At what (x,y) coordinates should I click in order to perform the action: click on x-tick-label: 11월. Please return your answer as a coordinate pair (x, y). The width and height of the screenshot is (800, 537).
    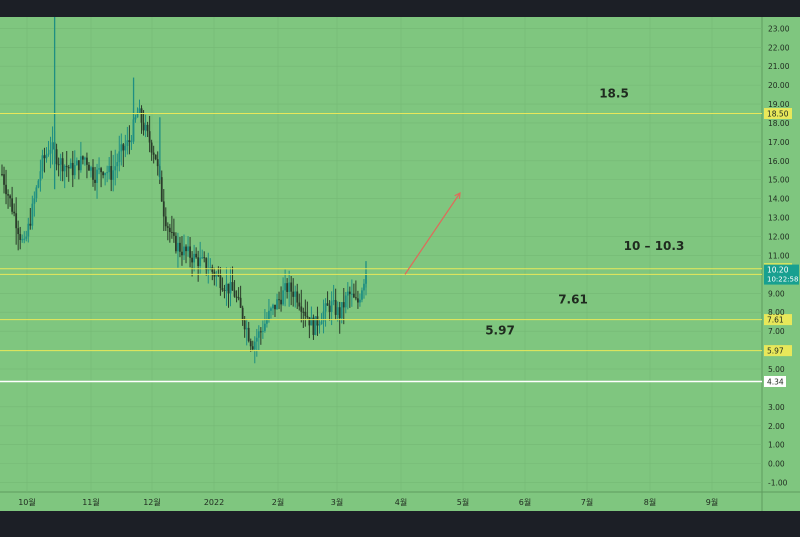
    Looking at the image, I should click on (91, 502).